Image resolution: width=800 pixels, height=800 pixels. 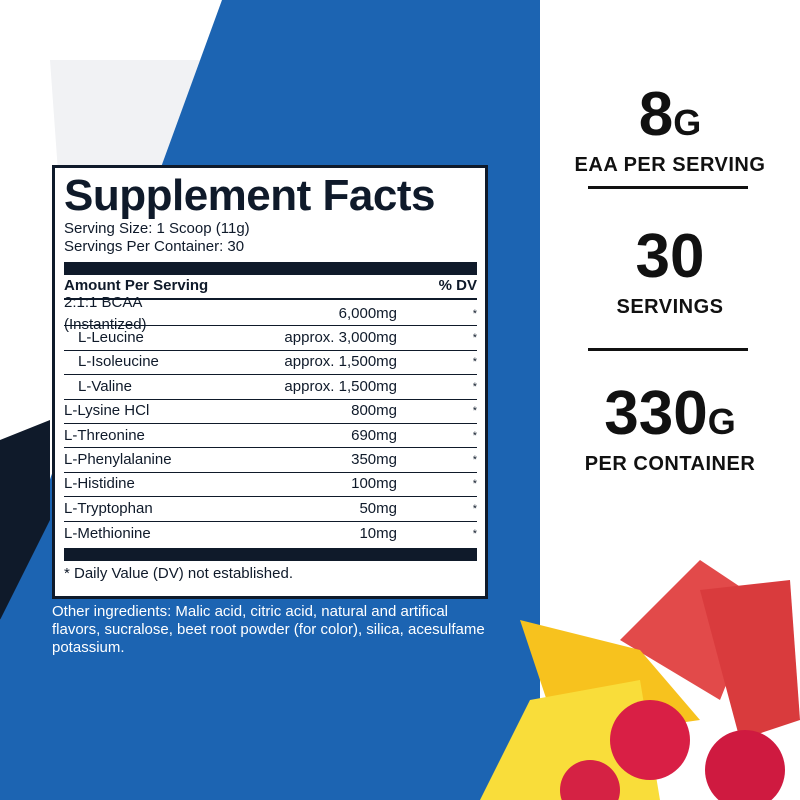 I want to click on ingredient-amount: 100mg, so click(x=374, y=484).